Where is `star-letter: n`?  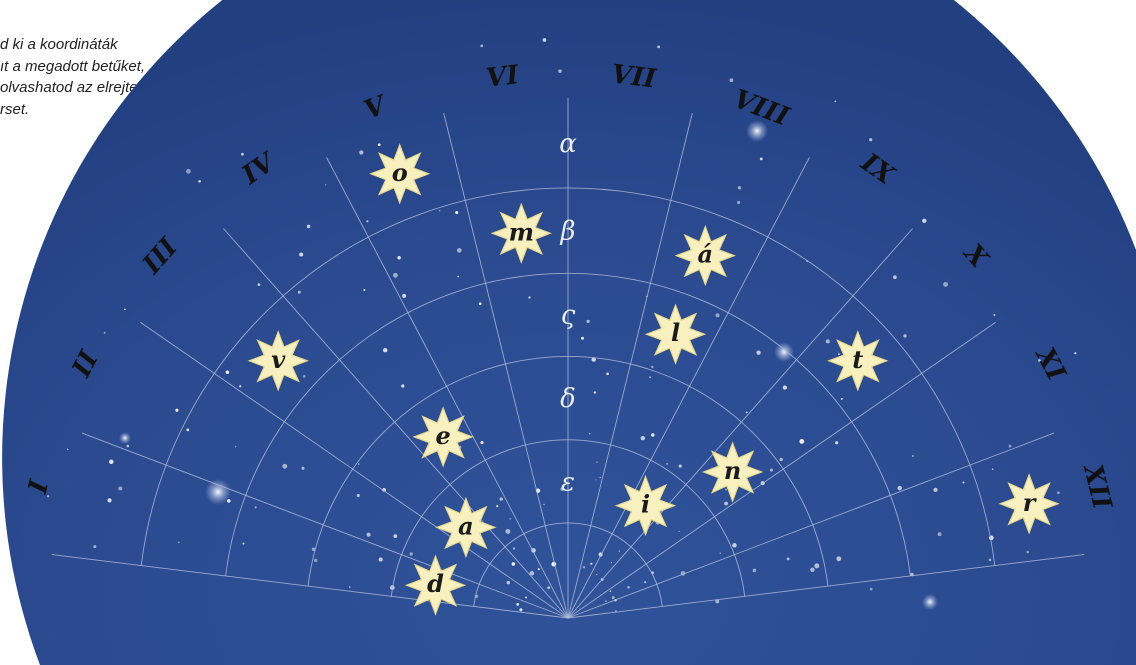 star-letter: n is located at coordinates (732, 470).